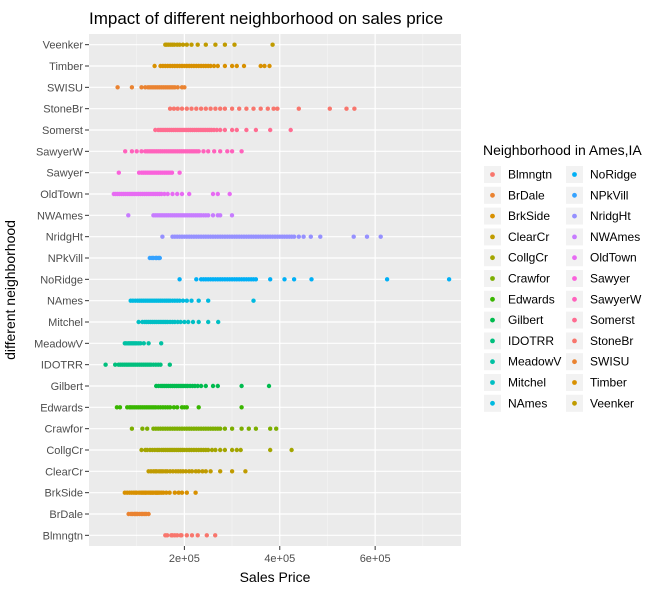 This screenshot has width=661, height=589. Describe the element at coordinates (596, 382) in the screenshot. I see `legend-item-Timber: Timber` at that location.